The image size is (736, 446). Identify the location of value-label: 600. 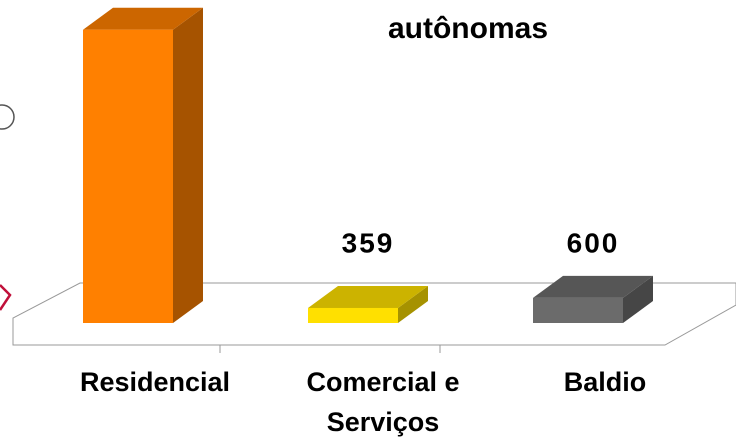
(593, 242).